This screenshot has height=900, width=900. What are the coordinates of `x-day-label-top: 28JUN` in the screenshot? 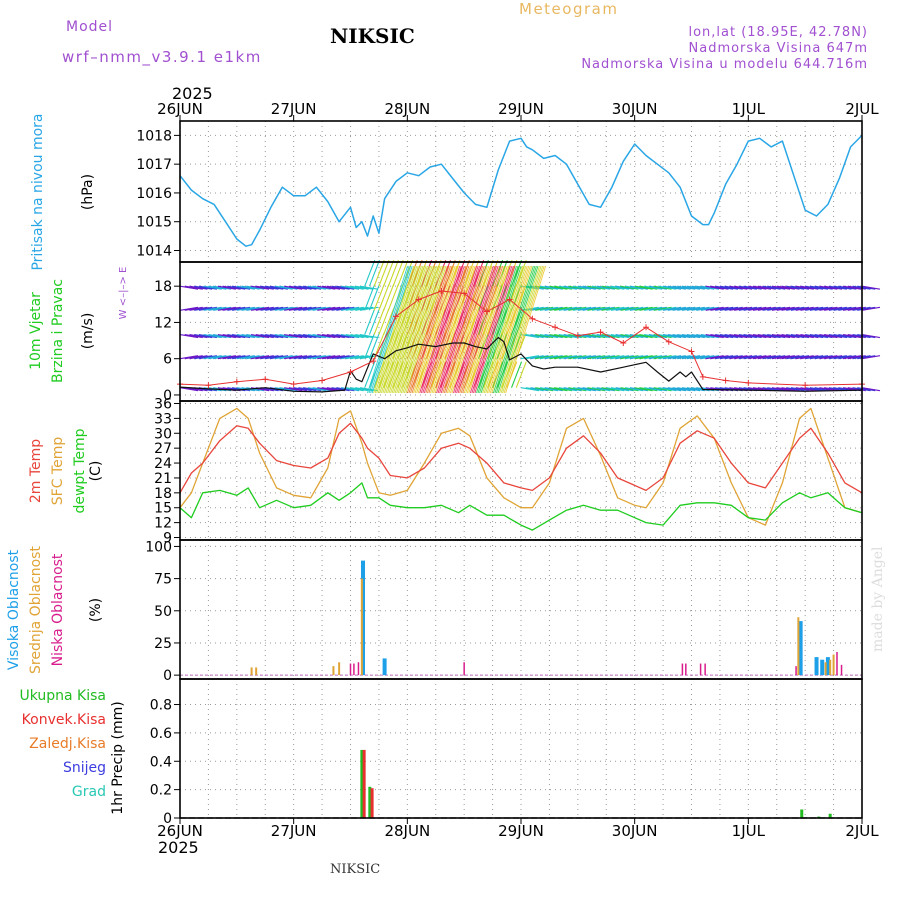 It's located at (407, 109).